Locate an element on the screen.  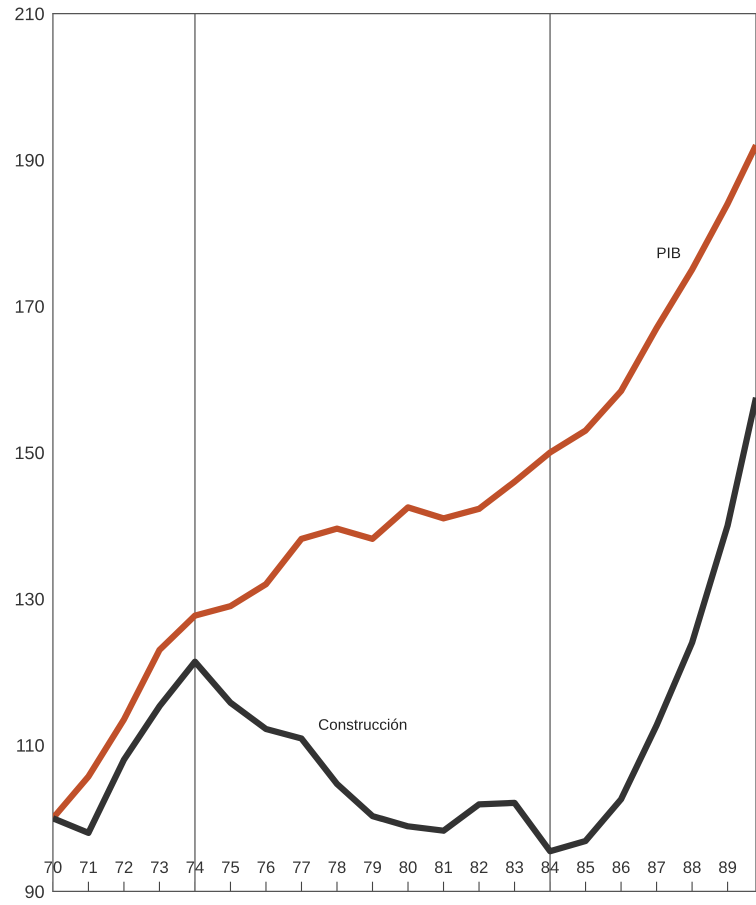
y-tick-label: 170 is located at coordinates (30, 306).